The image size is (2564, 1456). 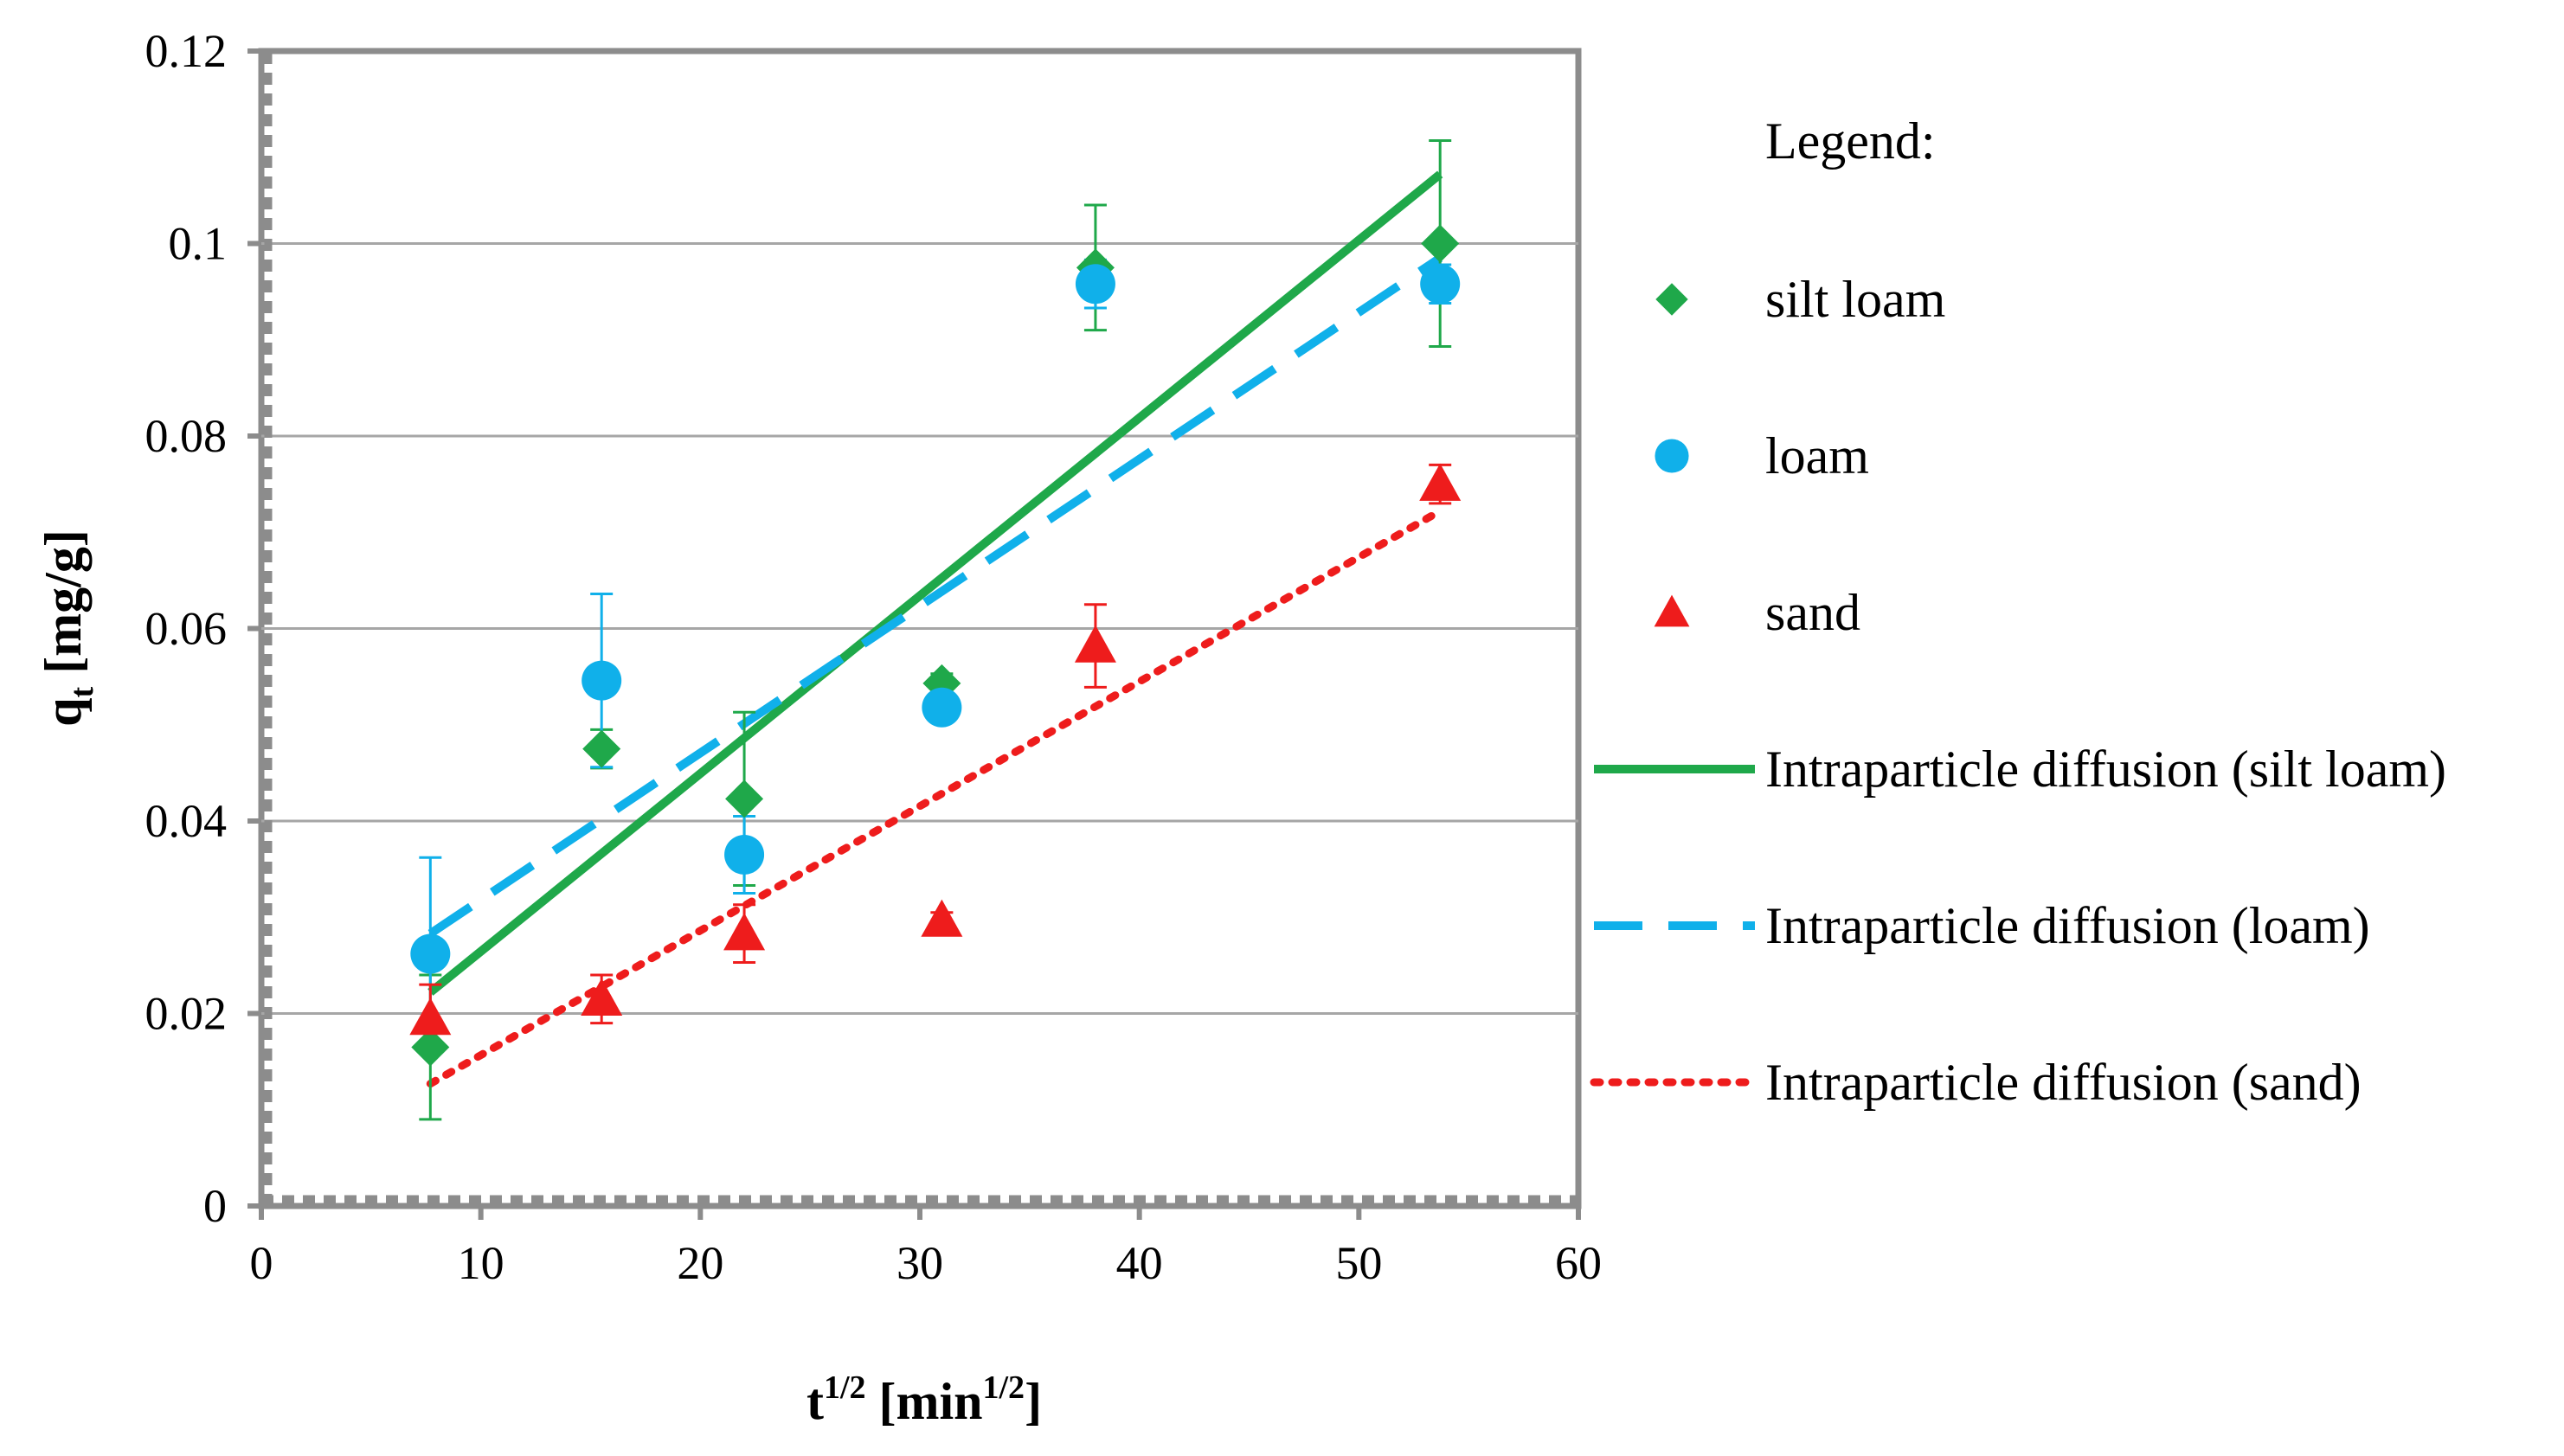 What do you see at coordinates (1672, 610) in the screenshot?
I see `legend-symbol-sand` at bounding box center [1672, 610].